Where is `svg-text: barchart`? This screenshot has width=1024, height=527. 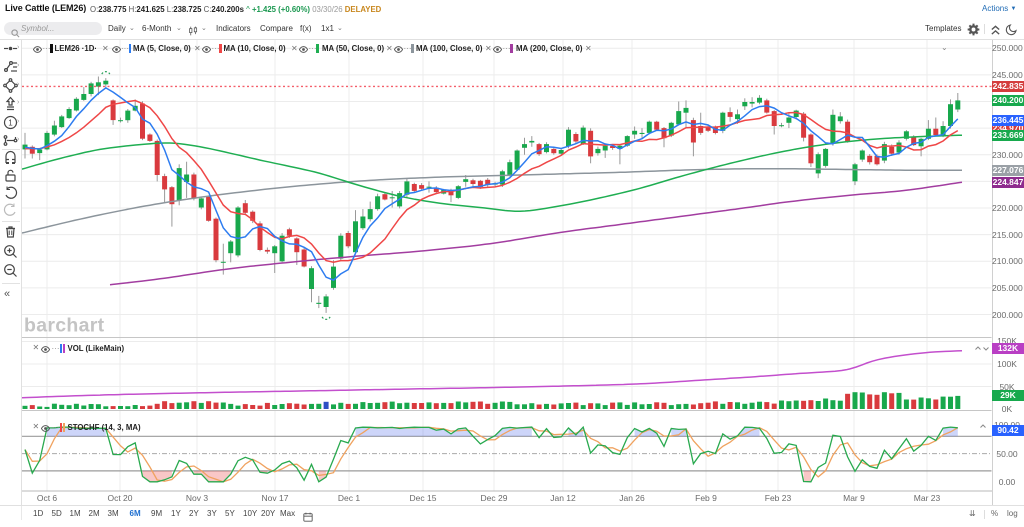
svg-text: barchart is located at coordinates (64, 326).